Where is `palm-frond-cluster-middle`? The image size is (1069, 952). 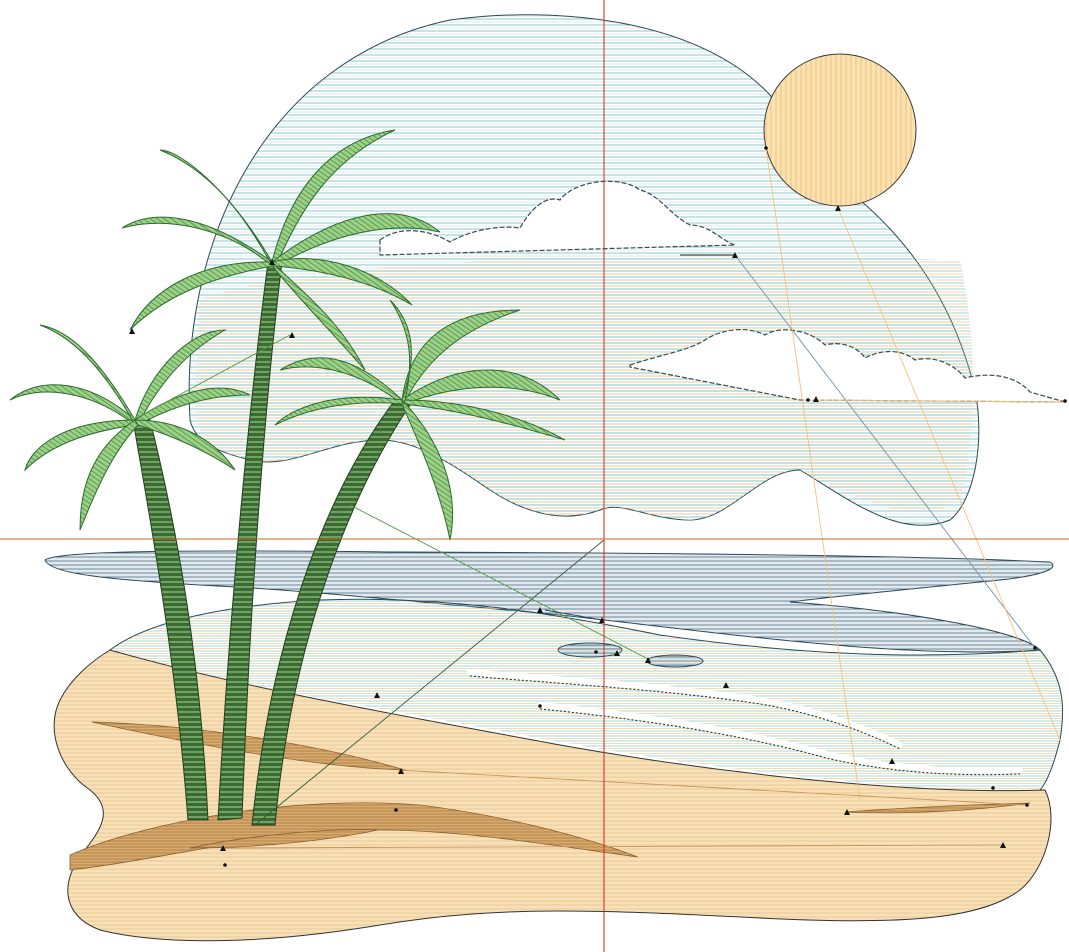
palm-frond-cluster-middle is located at coordinates (281, 250).